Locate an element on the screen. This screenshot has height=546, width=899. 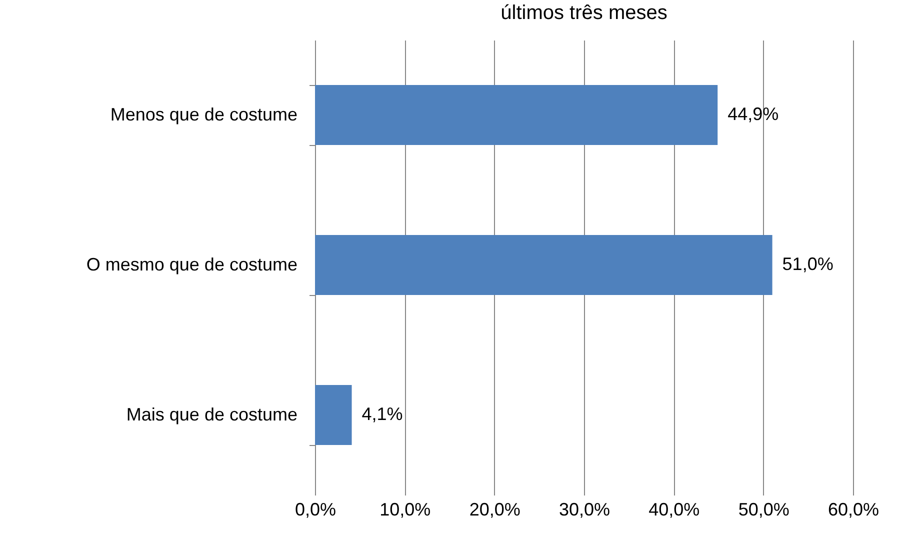
data-label: 51,0% is located at coordinates (808, 264).